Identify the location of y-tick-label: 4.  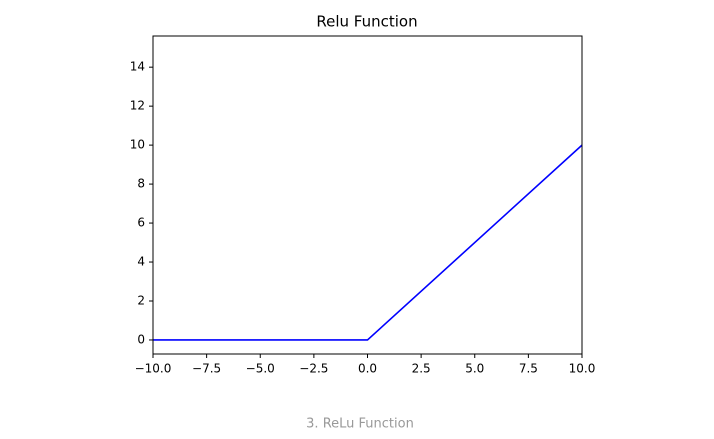
(141, 262).